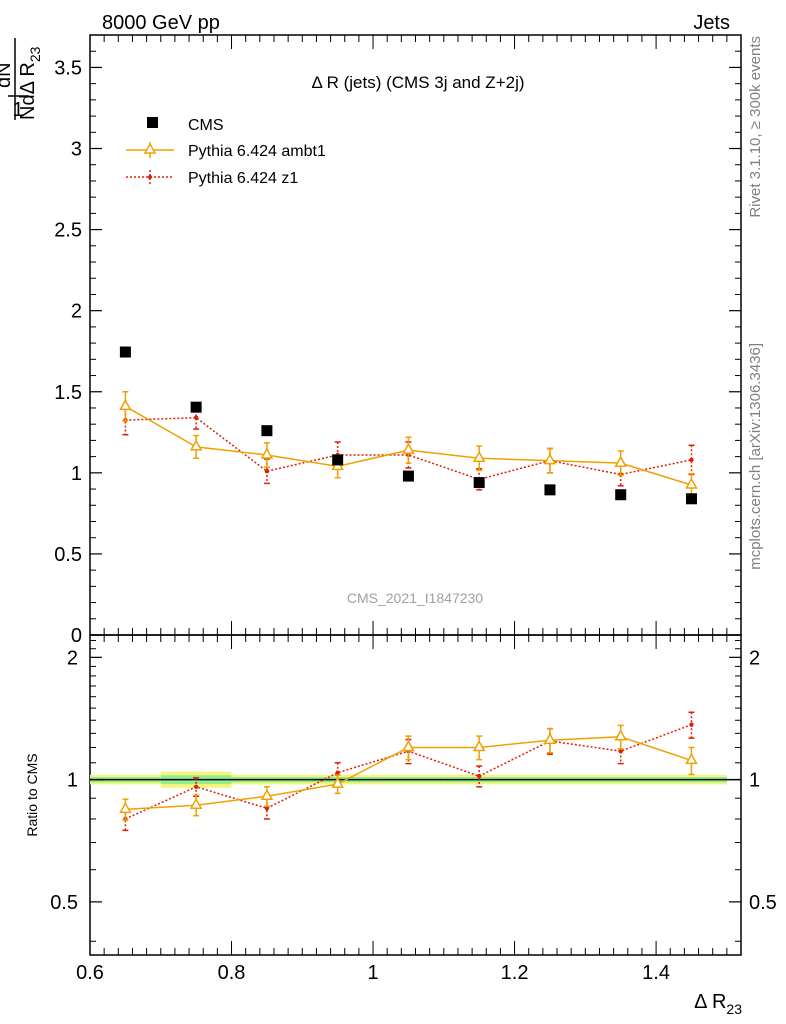 This screenshot has width=786, height=1024. Describe the element at coordinates (408, 771) in the screenshot. I see `ratio-series-group` at that location.